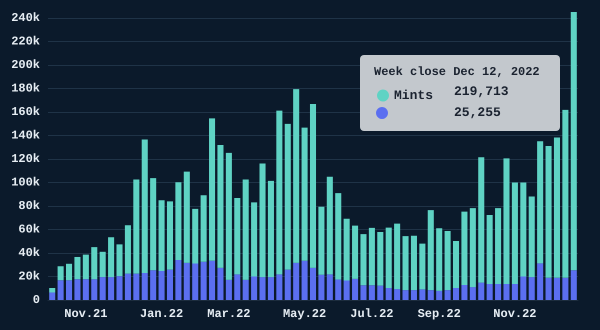 This screenshot has height=330, width=600. What do you see at coordinates (29, 253) in the screenshot?
I see `y-tick-label: 40k` at bounding box center [29, 253].